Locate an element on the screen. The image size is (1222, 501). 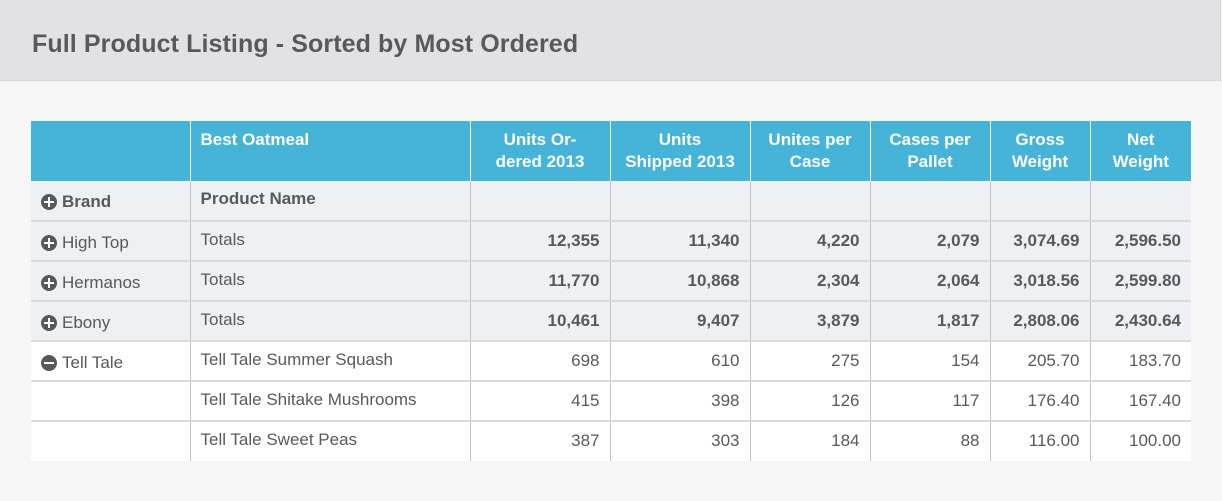
brand-cell-tell-tale: Tell Tale is located at coordinates (110, 360).